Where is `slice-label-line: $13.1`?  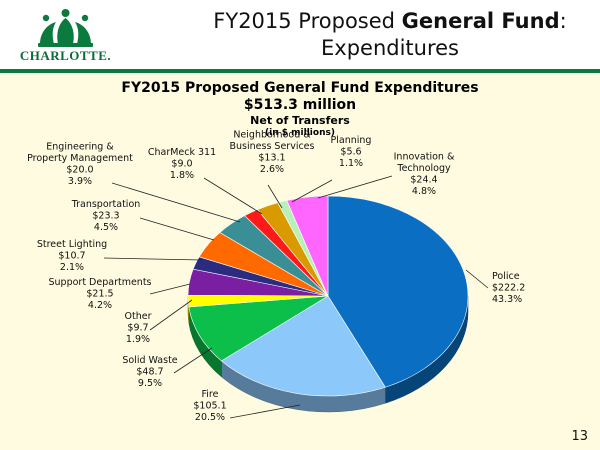 slice-label-line: $13.1 is located at coordinates (271, 158).